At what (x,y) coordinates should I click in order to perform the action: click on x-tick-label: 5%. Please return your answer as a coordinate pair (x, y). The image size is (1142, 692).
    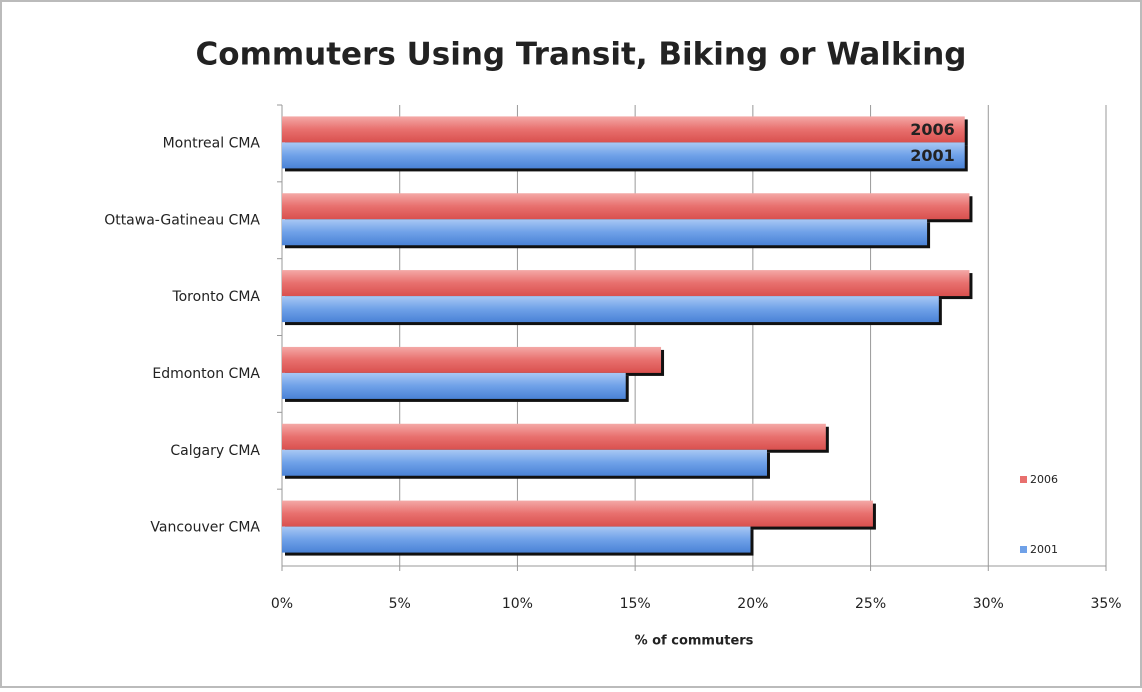
    Looking at the image, I should click on (400, 604).